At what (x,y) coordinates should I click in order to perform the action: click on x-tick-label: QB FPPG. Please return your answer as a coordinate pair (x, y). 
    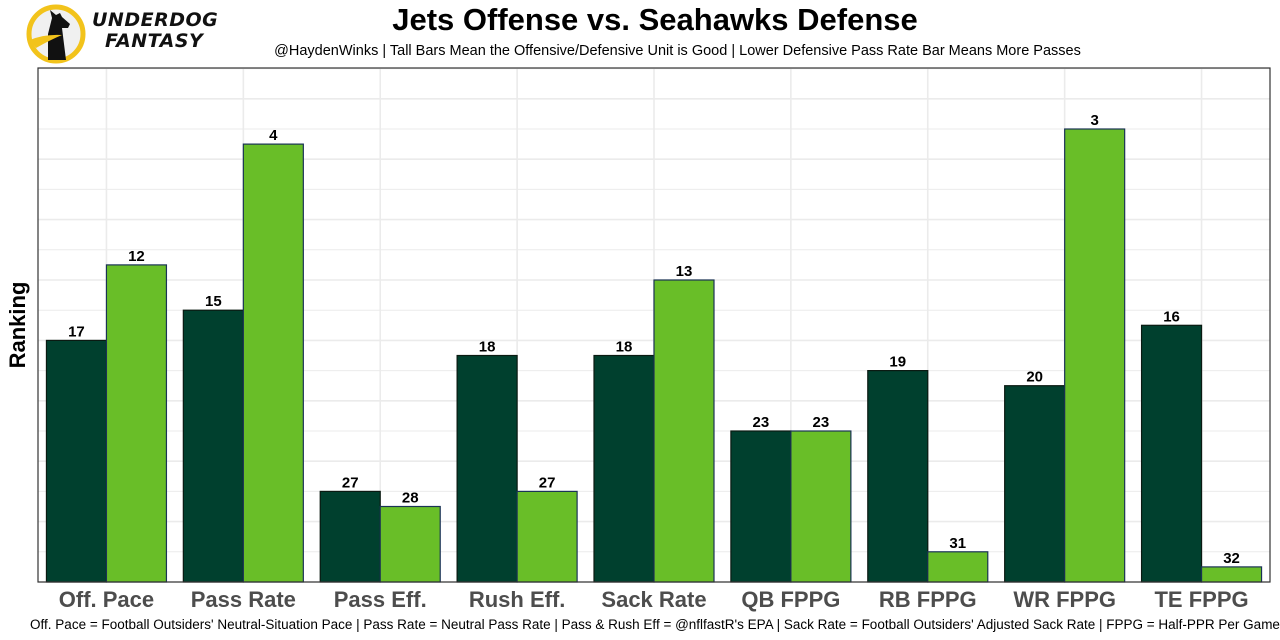
    Looking at the image, I should click on (790, 599).